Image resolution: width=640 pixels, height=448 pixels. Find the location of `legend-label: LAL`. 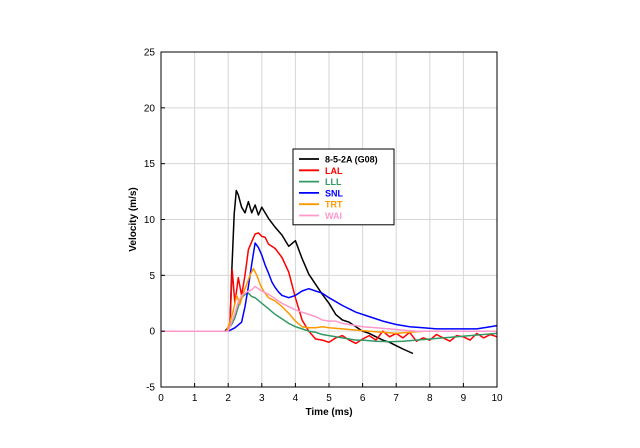

legend-label: LAL is located at coordinates (334, 171).